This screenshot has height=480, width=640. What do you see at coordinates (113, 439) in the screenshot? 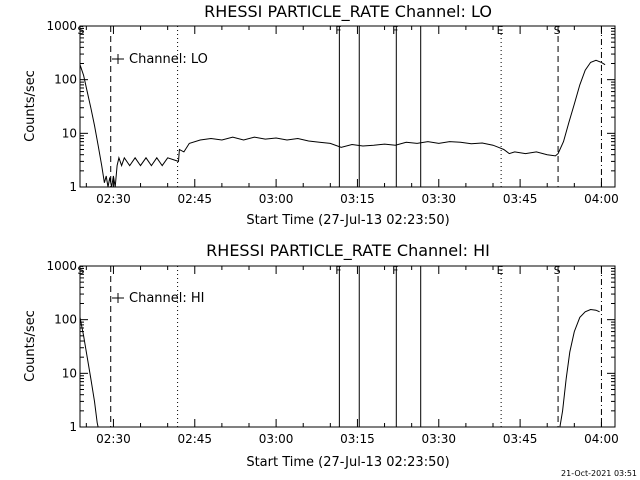
I see `panel-hi-x-tick-label: 02:30` at bounding box center [113, 439].